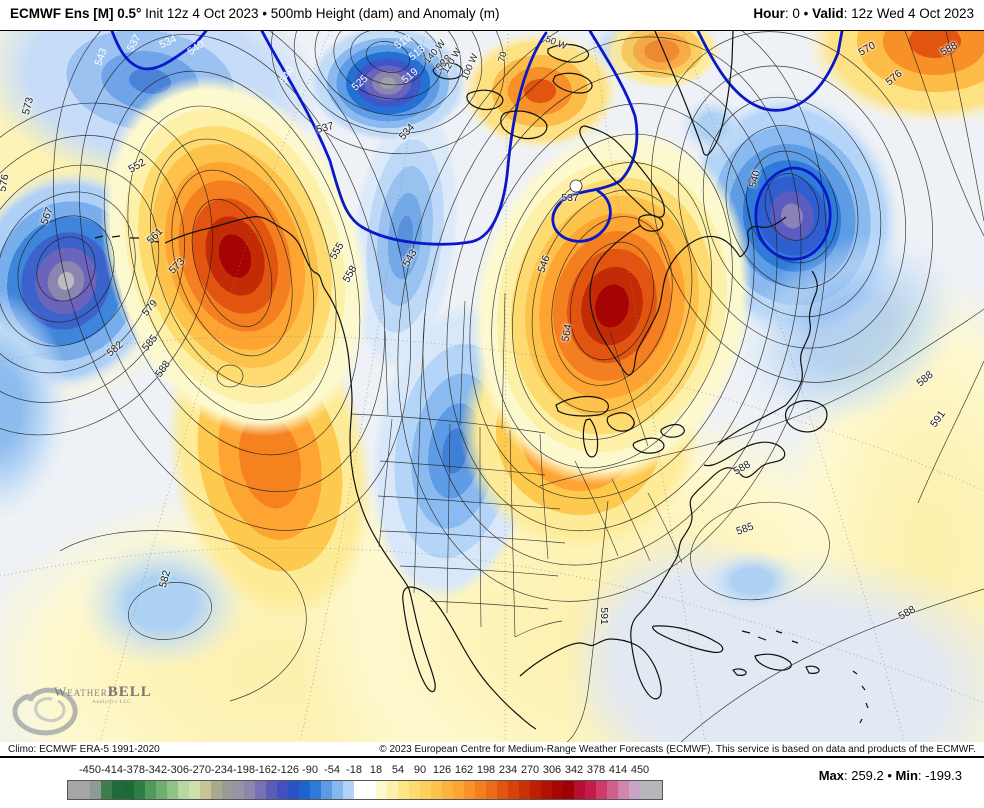 The width and height of the screenshot is (984, 808). What do you see at coordinates (442, 770) in the screenshot?
I see `colorbar-tick-label: 126` at bounding box center [442, 770].